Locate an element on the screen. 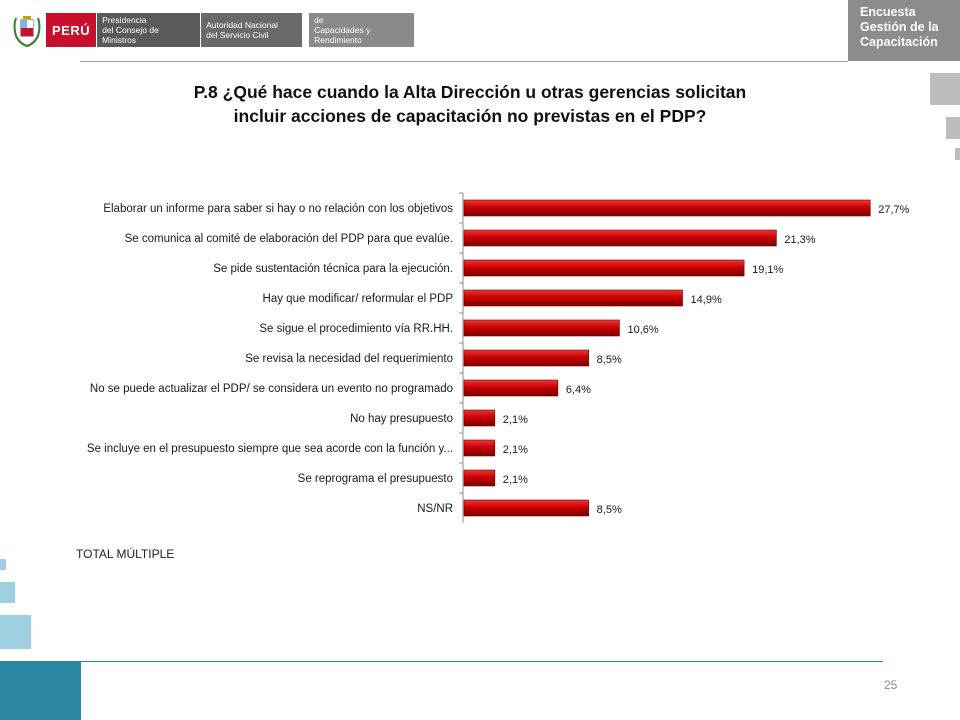 This screenshot has height=720, width=960. servir-logo: Autoridad Nacional del Servicio Civil is located at coordinates (251, 30).